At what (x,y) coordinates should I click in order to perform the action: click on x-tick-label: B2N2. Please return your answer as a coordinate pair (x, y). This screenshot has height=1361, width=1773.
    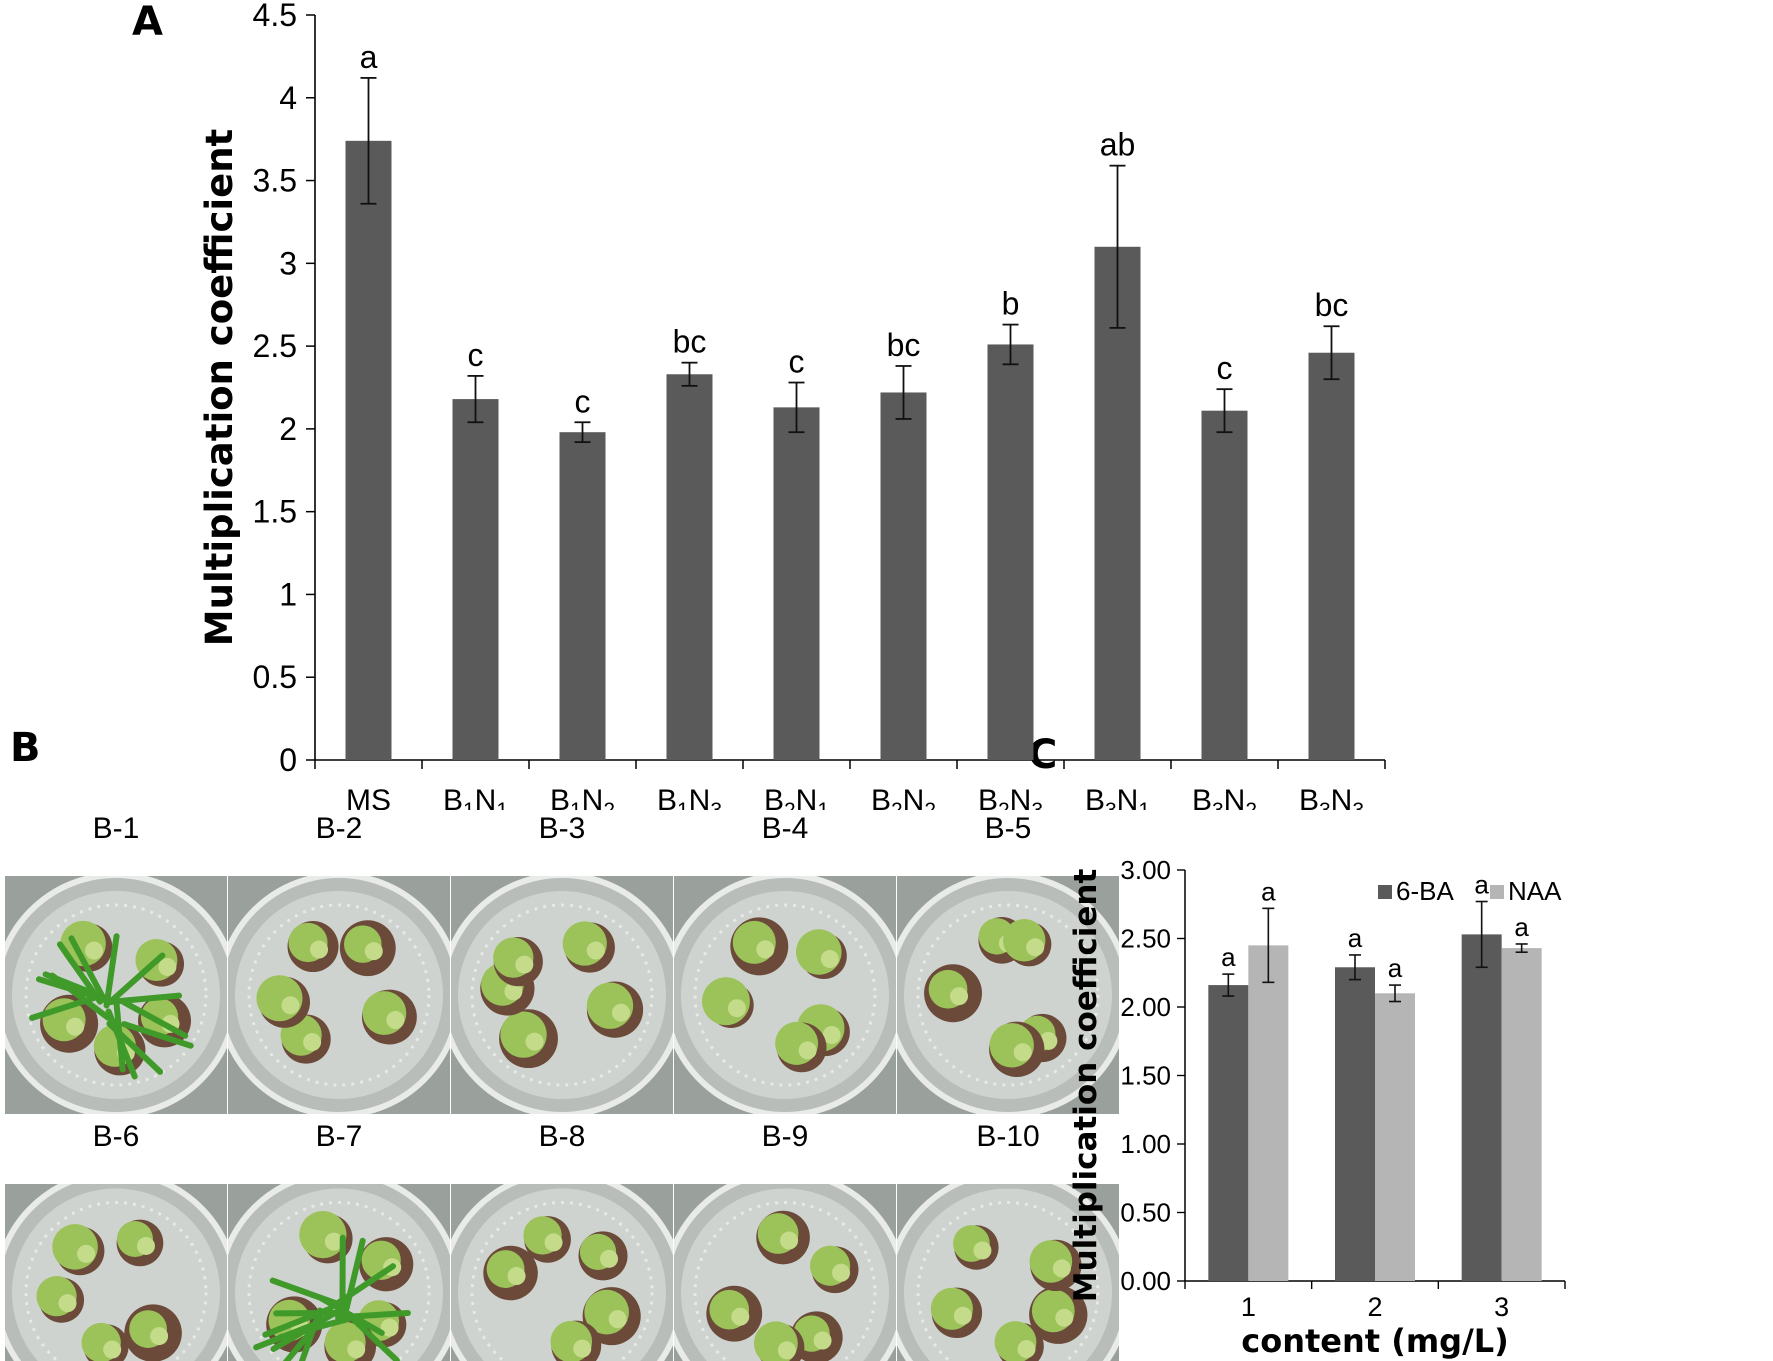
    Looking at the image, I should click on (903, 797).